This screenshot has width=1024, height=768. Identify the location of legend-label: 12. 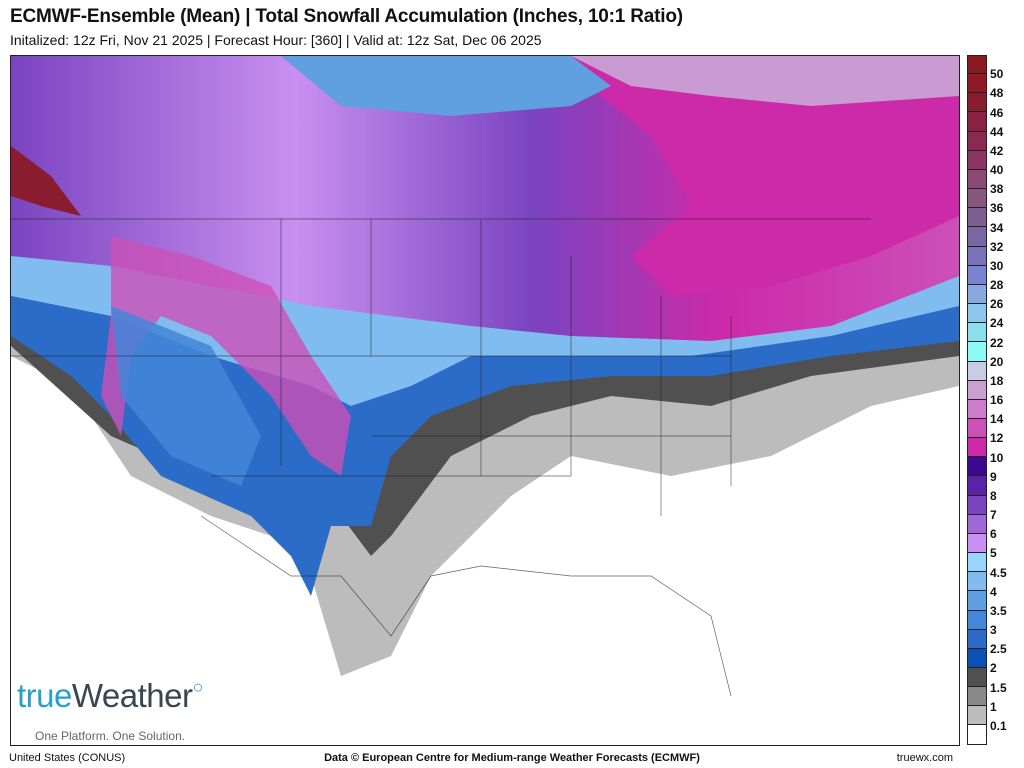
(997, 438).